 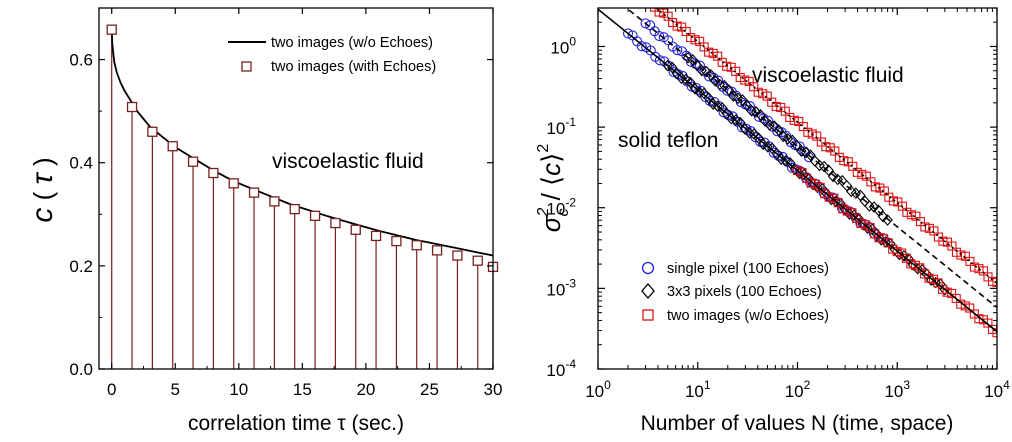 I want to click on x-tick-label: 10⁴, so click(x=997, y=389).